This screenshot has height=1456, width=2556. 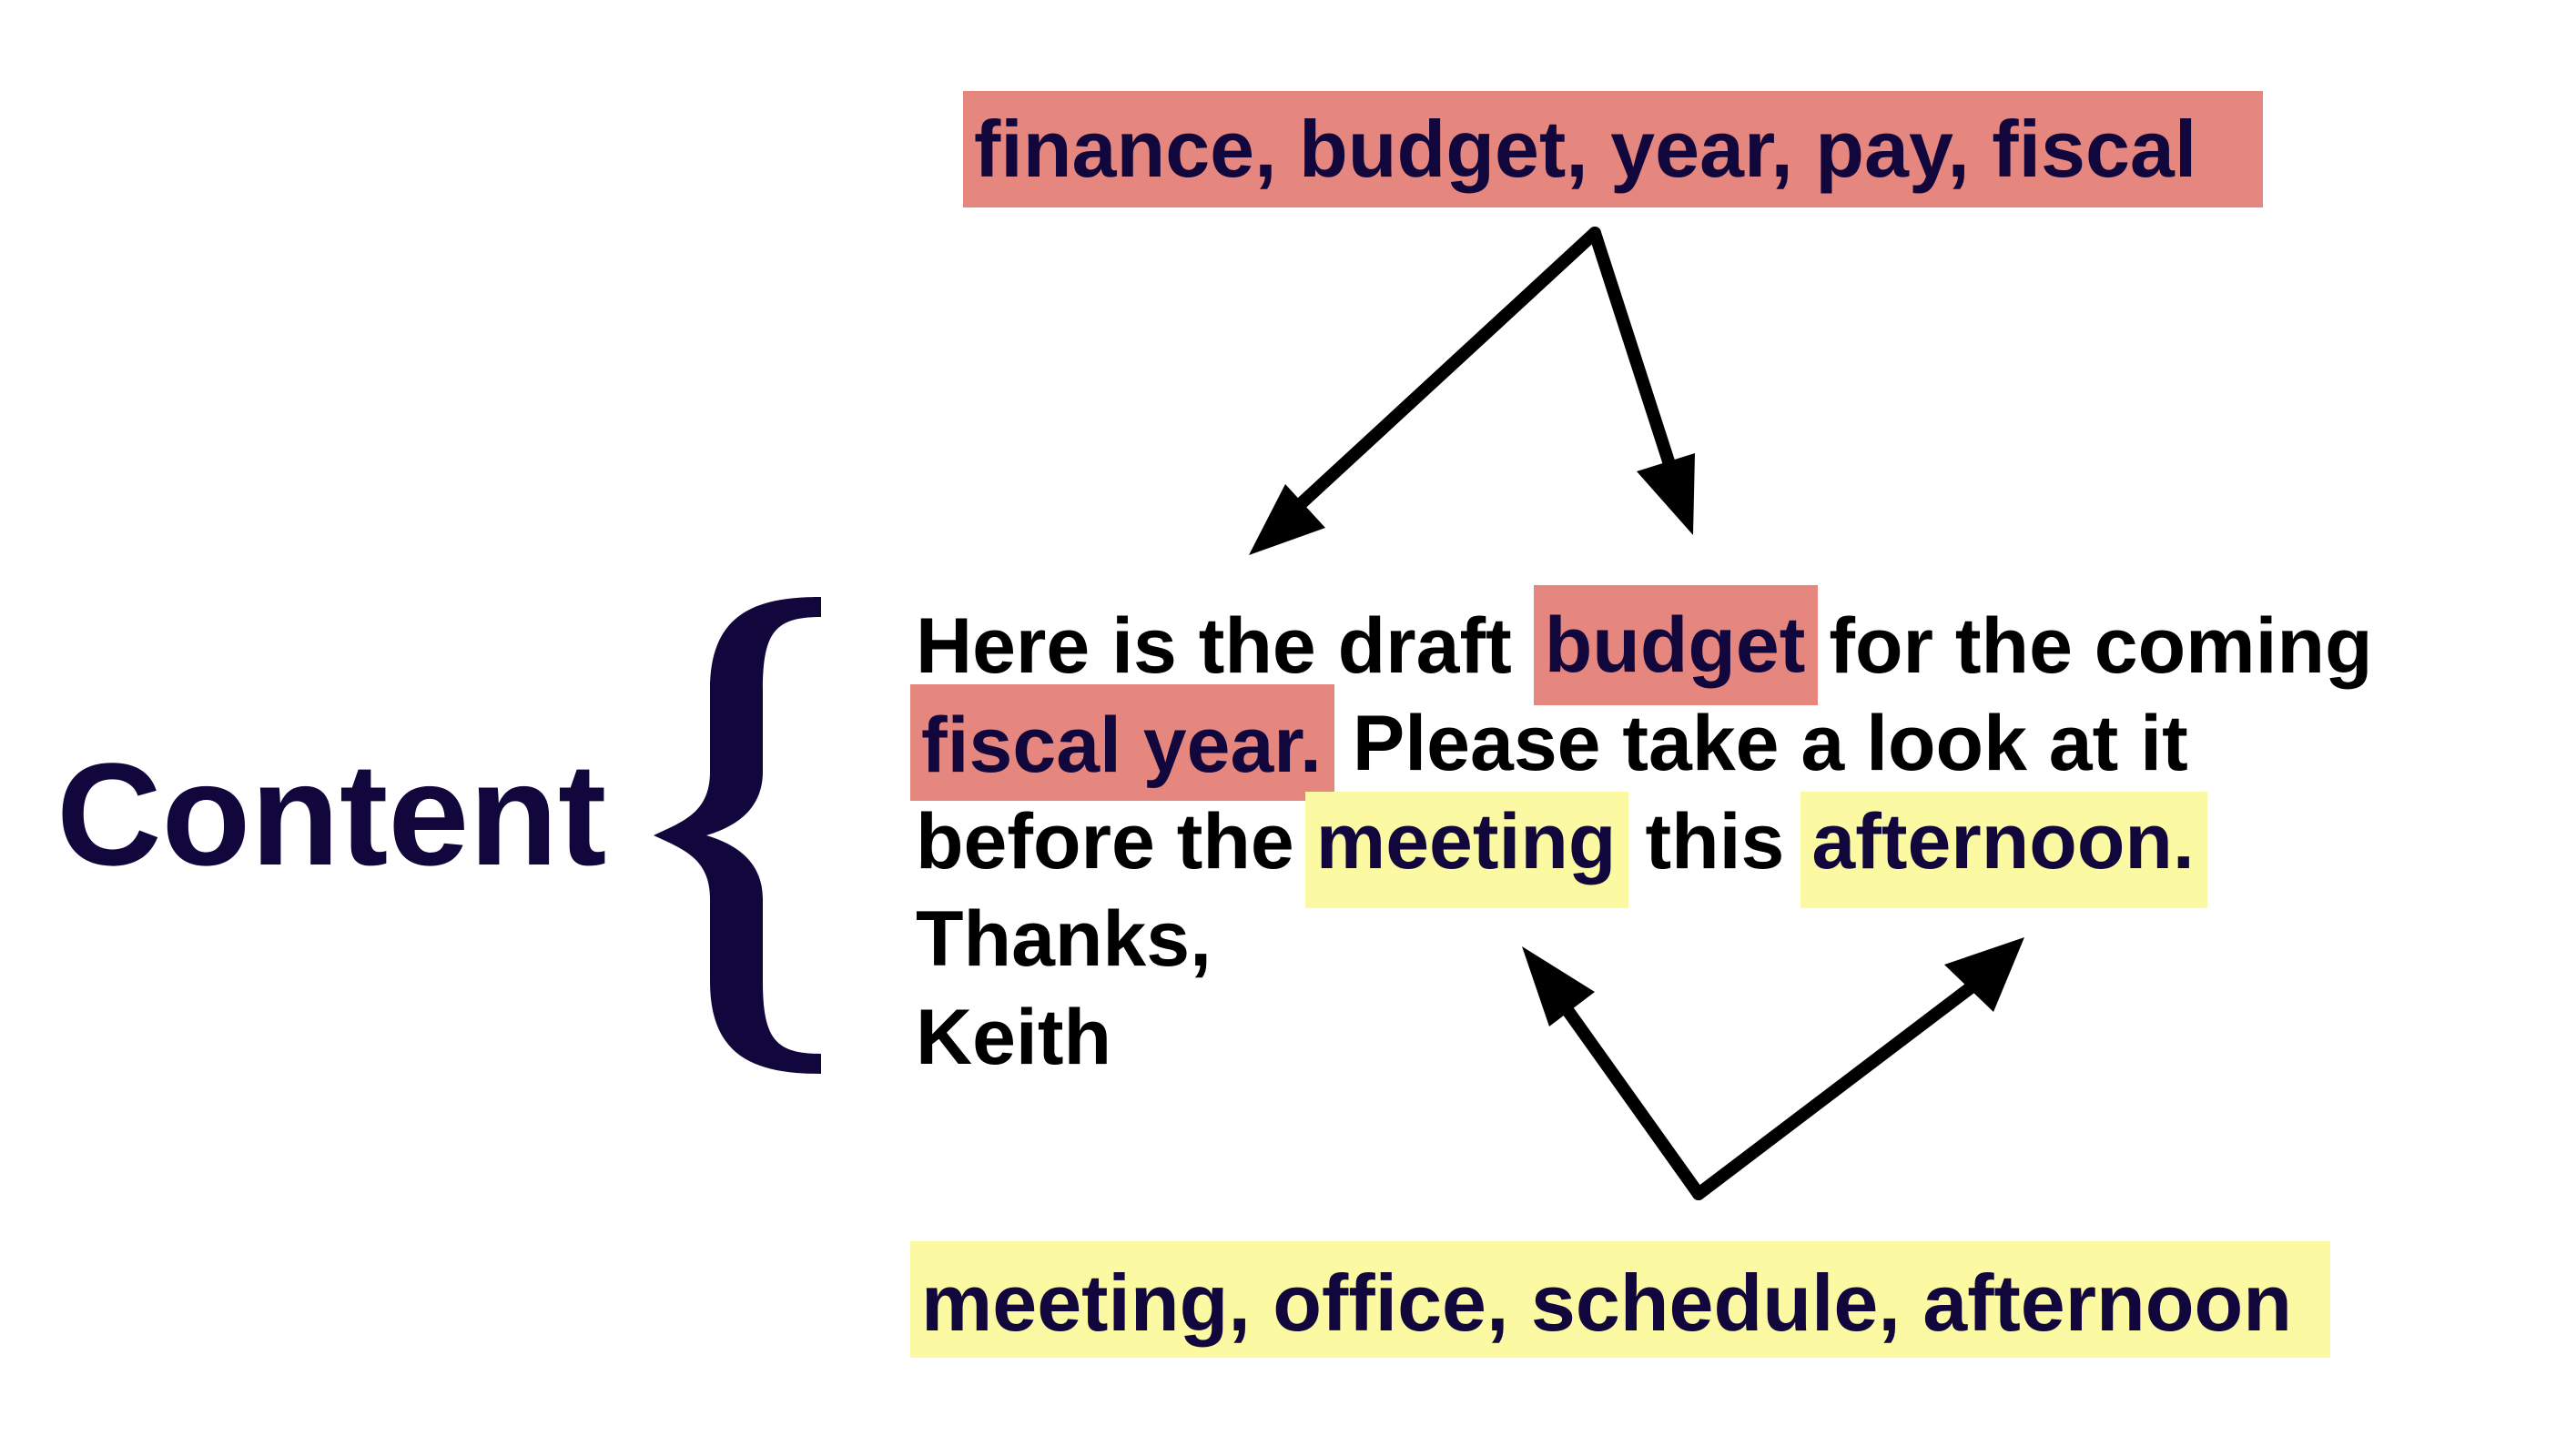 What do you see at coordinates (1613, 149) in the screenshot?
I see `finance-topic-words: finance, budget, year, pay, fiscal` at bounding box center [1613, 149].